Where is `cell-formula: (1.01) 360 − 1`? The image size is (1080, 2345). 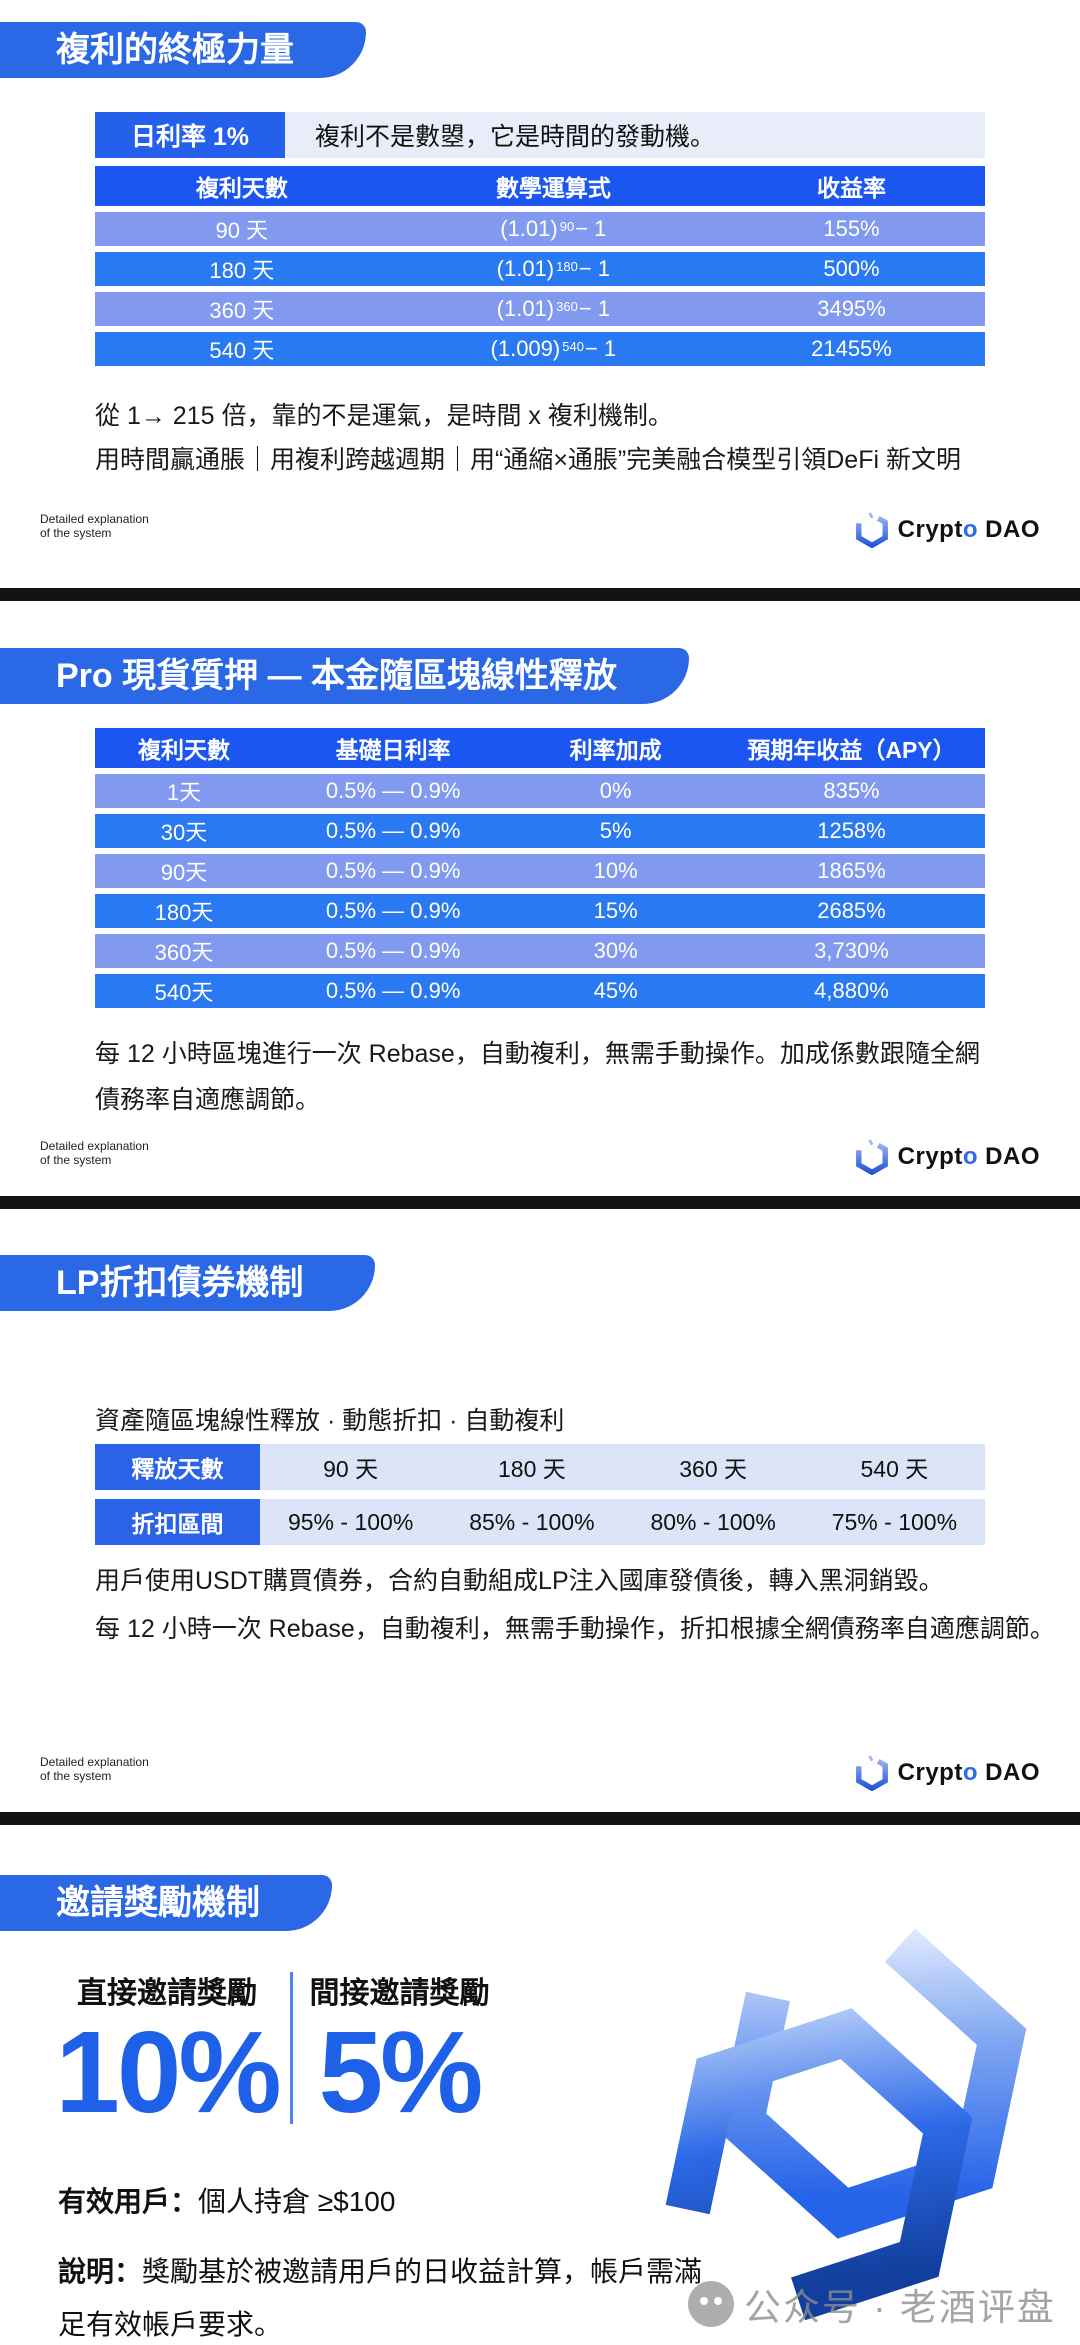
cell-formula: (1.01) 360 − 1 is located at coordinates (553, 308).